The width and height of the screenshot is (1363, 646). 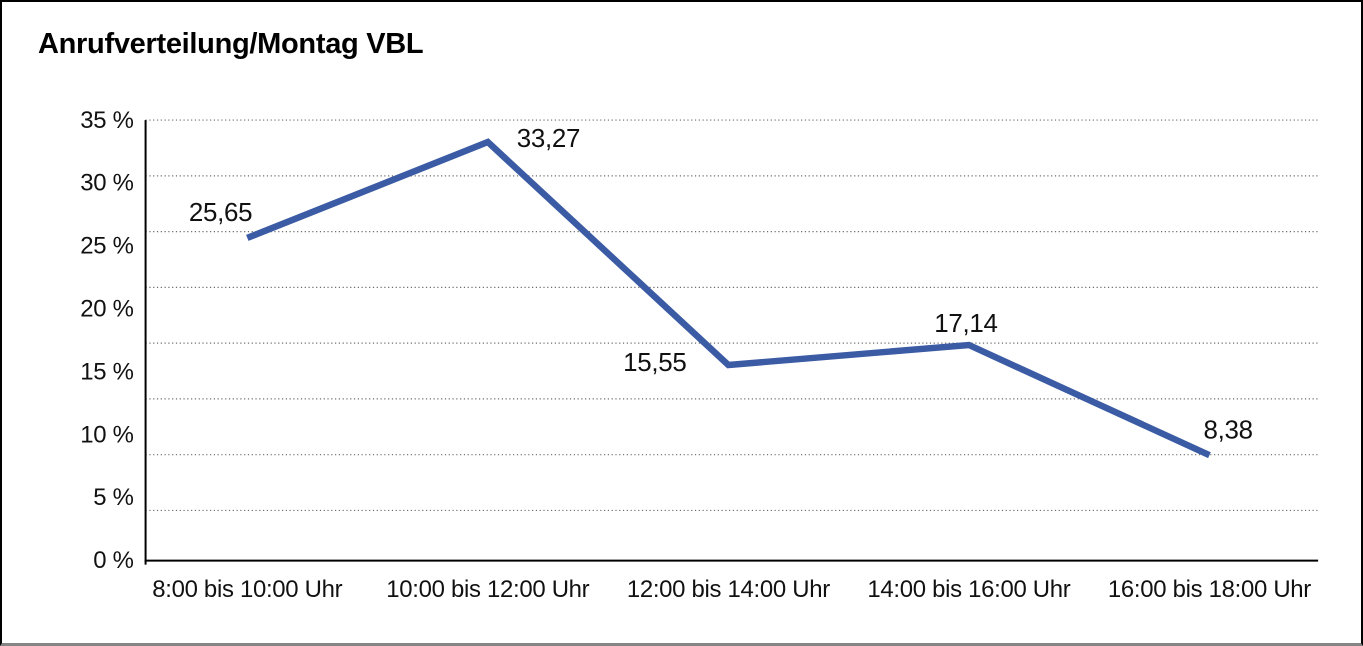 I want to click on y-tick-label: 25 %, so click(x=106, y=246).